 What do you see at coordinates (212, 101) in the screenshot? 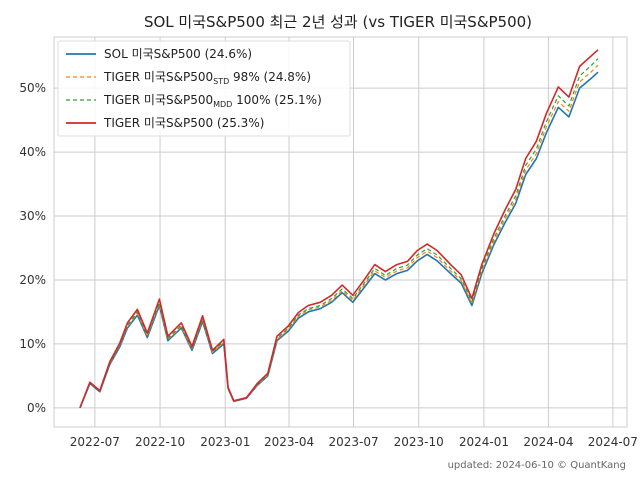
I see `legend-label-2: TIGER 미국S&P500MDD 100% (25.1%)` at bounding box center [212, 101].